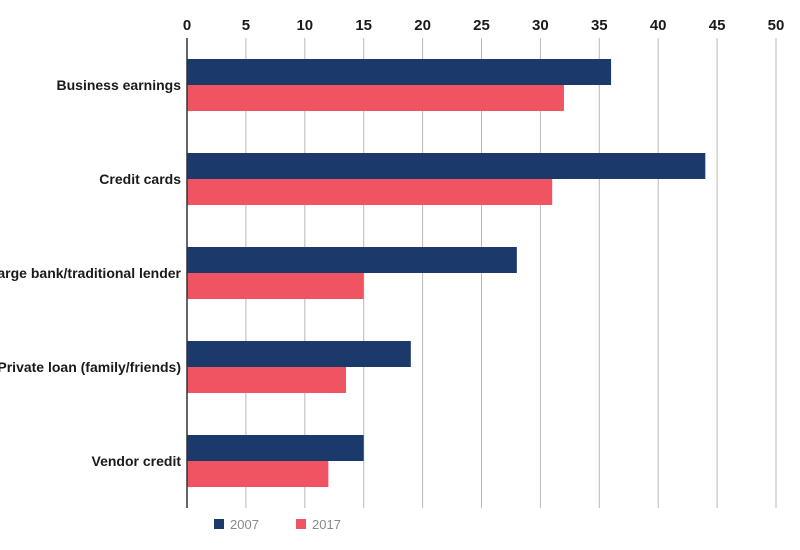 Image resolution: width=800 pixels, height=550 pixels. Describe the element at coordinates (140, 179) in the screenshot. I see `category-label: Credit cards` at that location.